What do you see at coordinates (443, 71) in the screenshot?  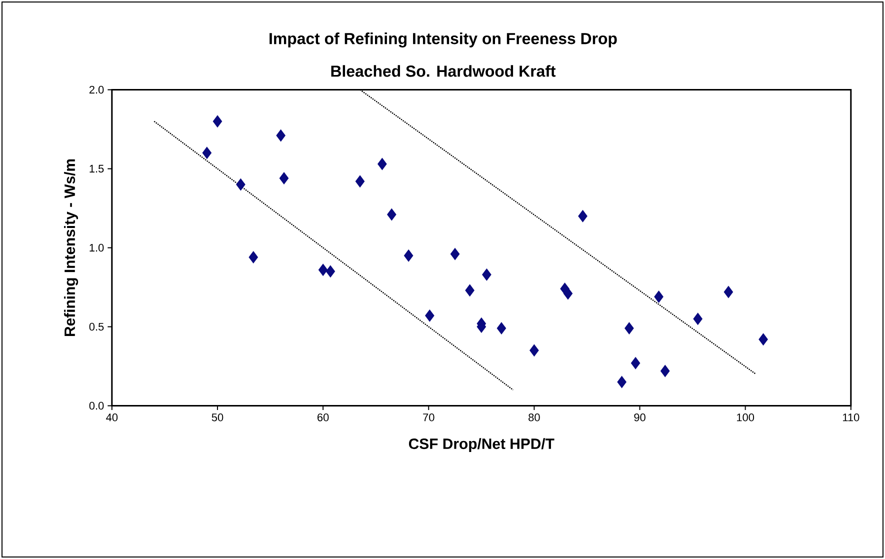 I see `chart-subtitle: Bleached So. Hardwood Kraft` at bounding box center [443, 71].